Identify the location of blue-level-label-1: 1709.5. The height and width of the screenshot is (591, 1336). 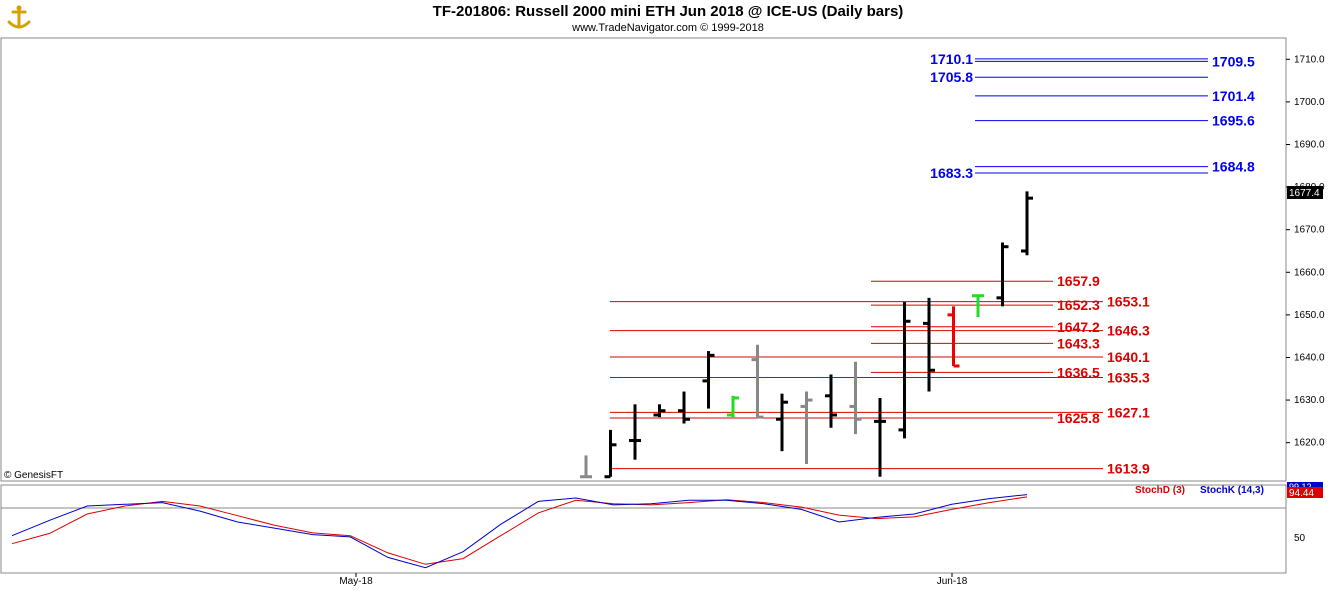
(1233, 61).